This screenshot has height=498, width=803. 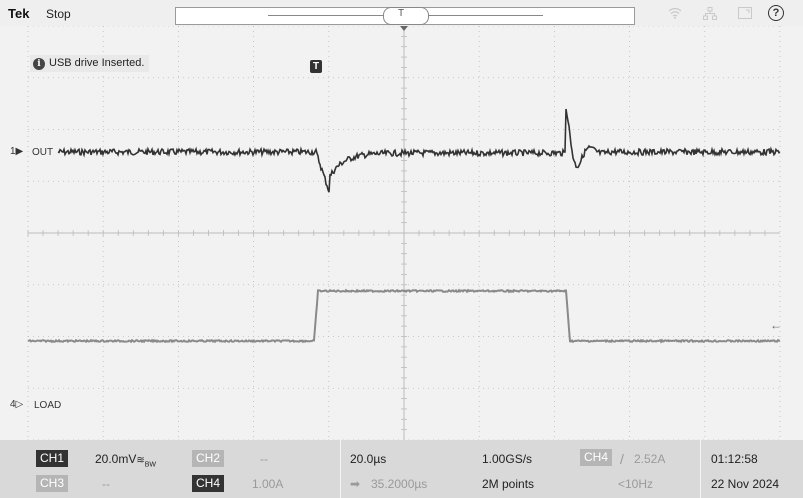 I want to click on horizontal-delay: 35.2000µs, so click(x=399, y=484).